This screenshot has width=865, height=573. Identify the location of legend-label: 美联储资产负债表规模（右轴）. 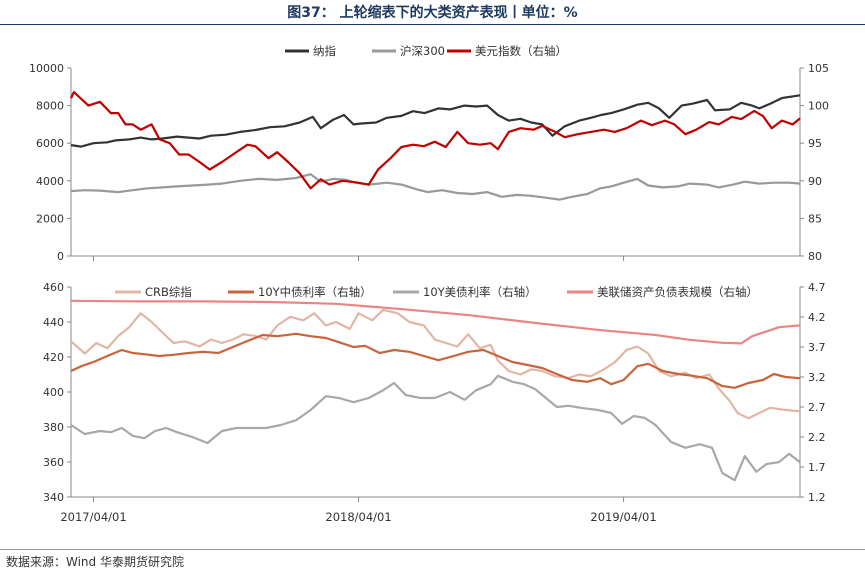
(677, 292).